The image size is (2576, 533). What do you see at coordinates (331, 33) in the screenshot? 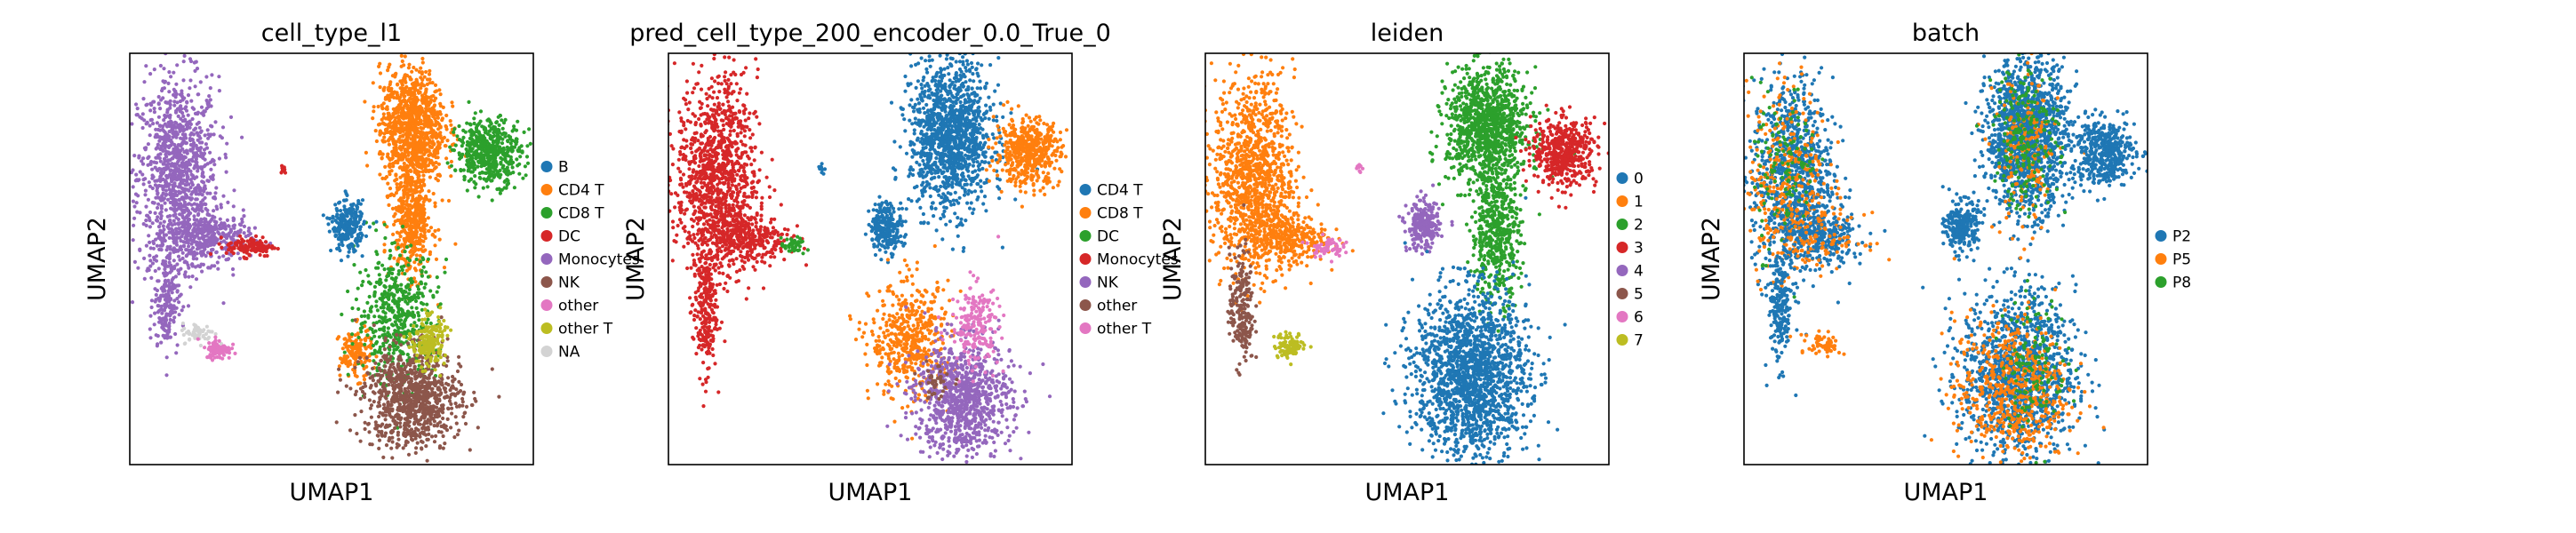
I see `panel-title: cell_type_l1` at bounding box center [331, 33].